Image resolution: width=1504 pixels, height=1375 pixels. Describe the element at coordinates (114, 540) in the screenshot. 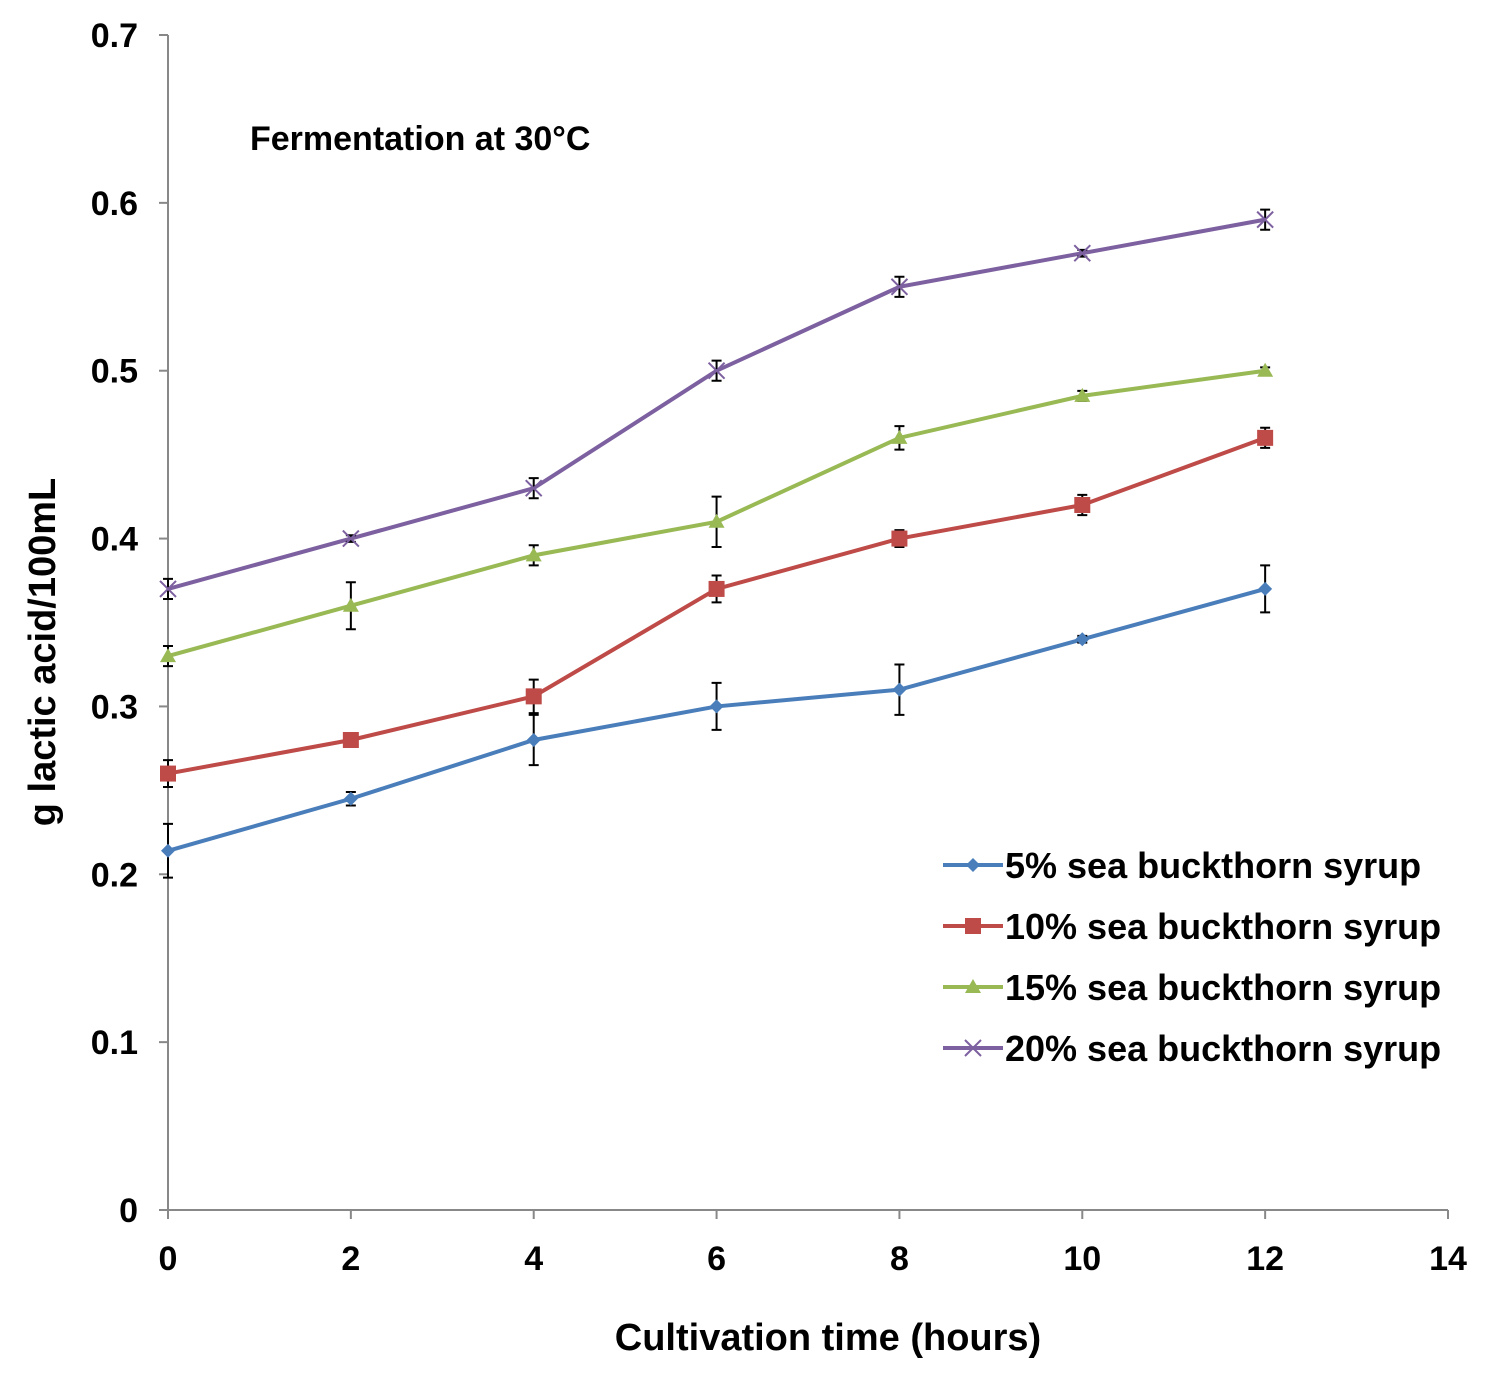

I see `y-tick-label: 0.4` at that location.